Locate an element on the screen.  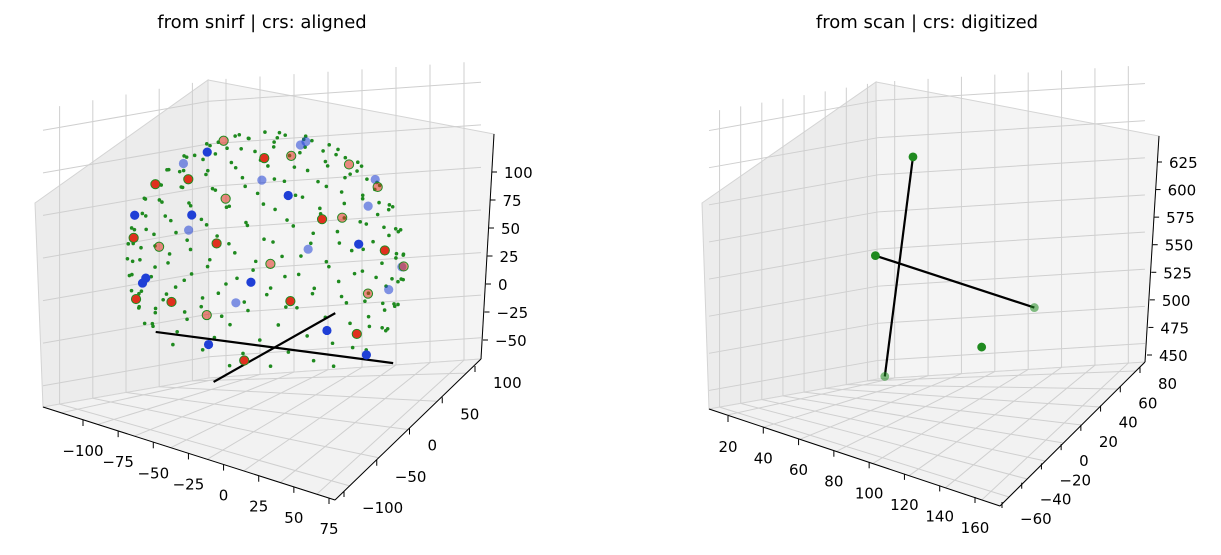
fiducial-point is located at coordinates (913, 157).